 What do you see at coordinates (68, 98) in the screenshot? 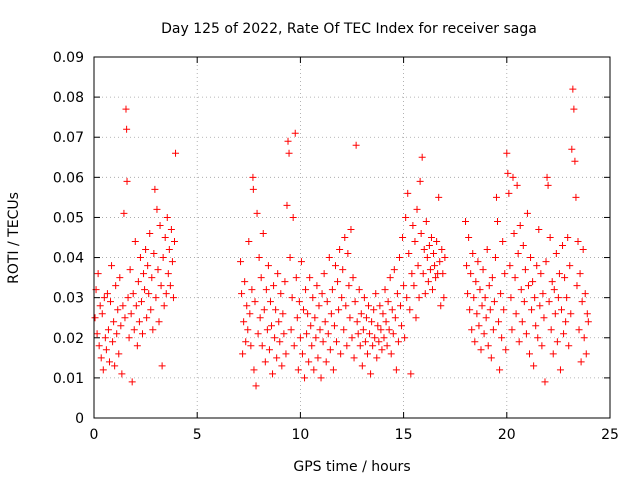
I see `y-tick-label: 0.08` at bounding box center [68, 98].